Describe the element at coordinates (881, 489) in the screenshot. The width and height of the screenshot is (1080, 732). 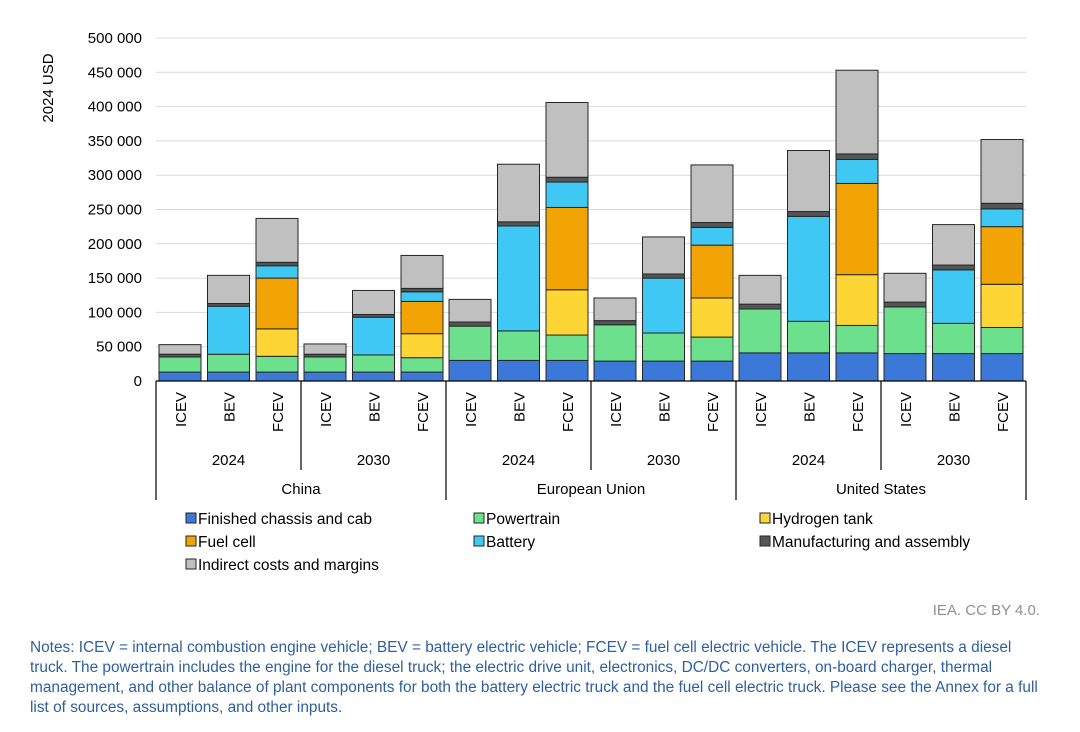
I see `x-region-label: United States` at that location.